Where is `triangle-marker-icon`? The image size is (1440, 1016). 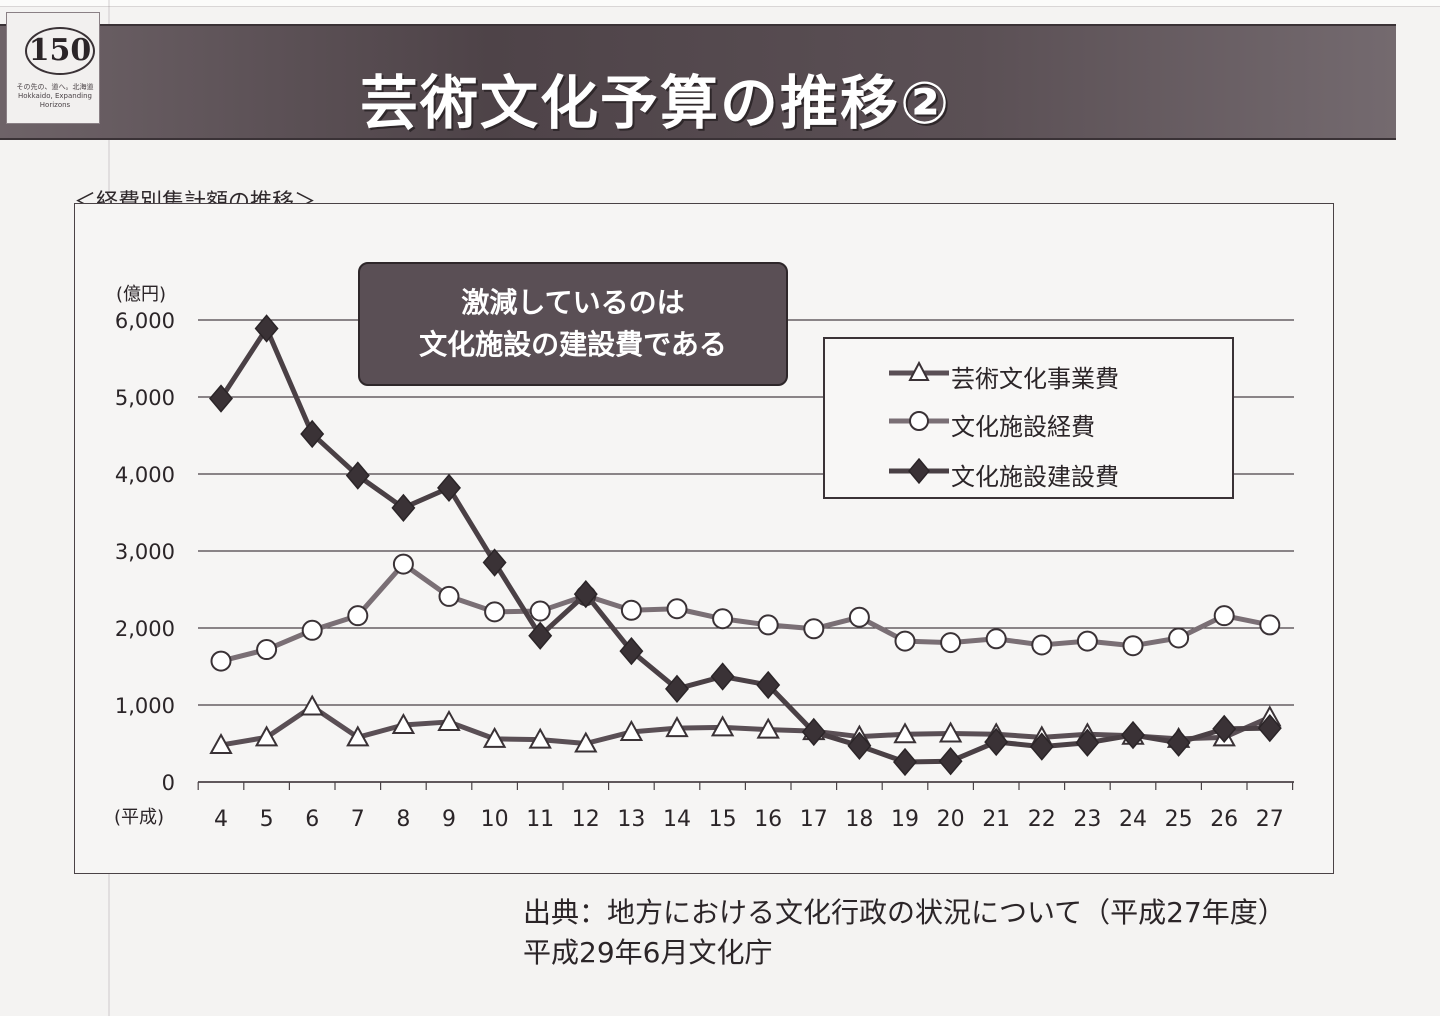
triangle-marker-icon is located at coordinates (919, 370).